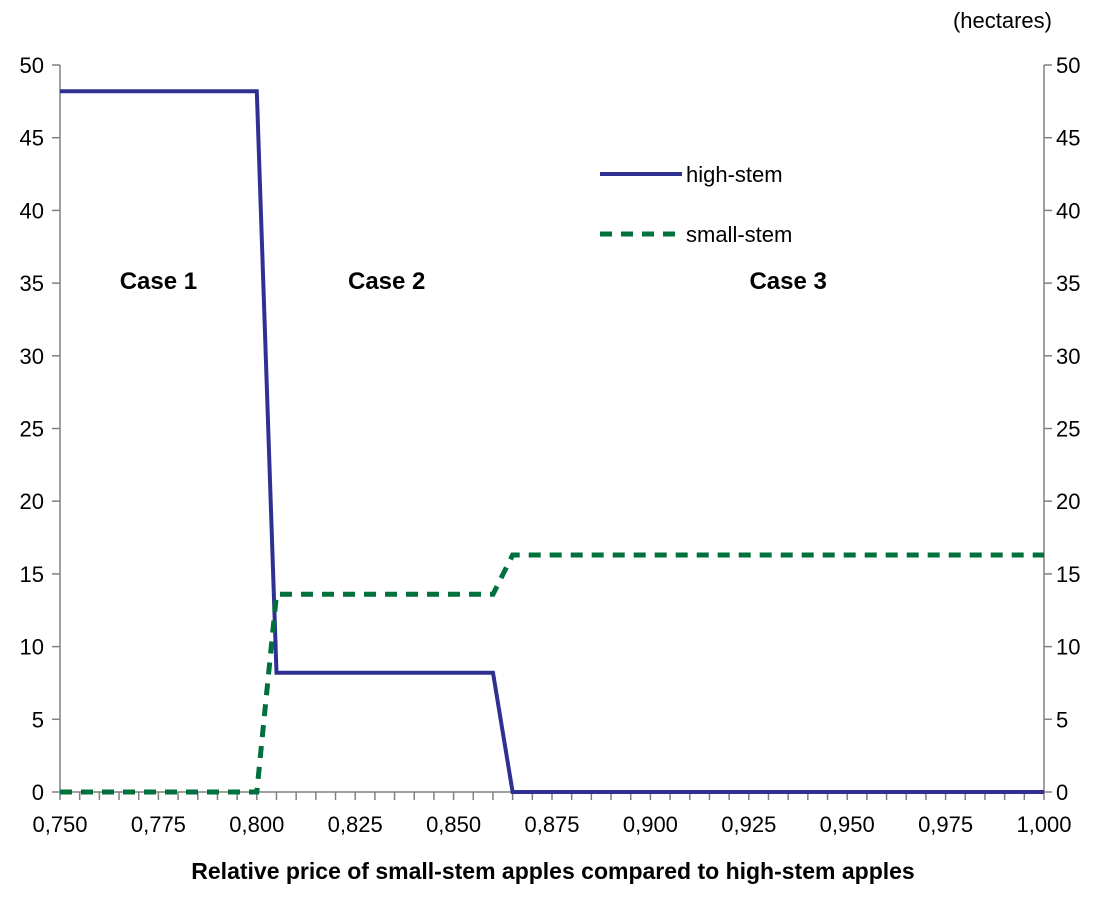 The height and width of the screenshot is (900, 1099). I want to click on y-tick-label-right: 50, so click(1068, 65).